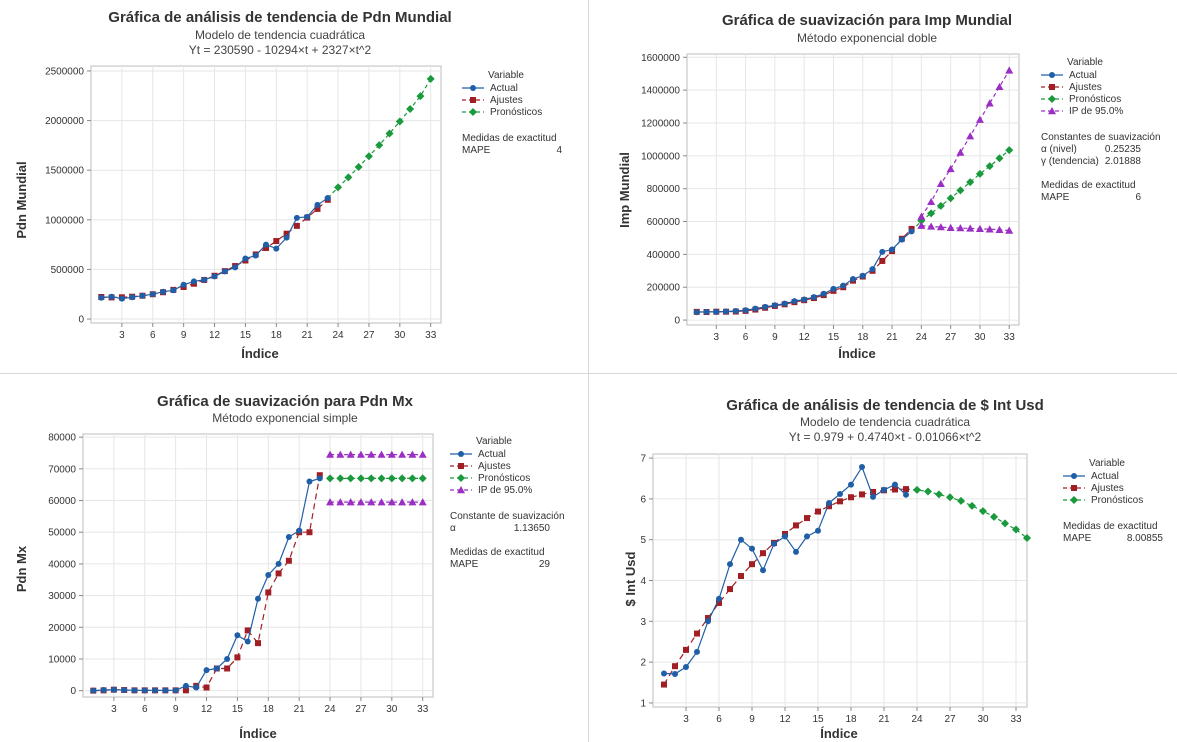 Image resolution: width=1177 pixels, height=742 pixels. Describe the element at coordinates (376, 454) in the screenshot. I see `series-ip-de-95-0-superior` at that location.